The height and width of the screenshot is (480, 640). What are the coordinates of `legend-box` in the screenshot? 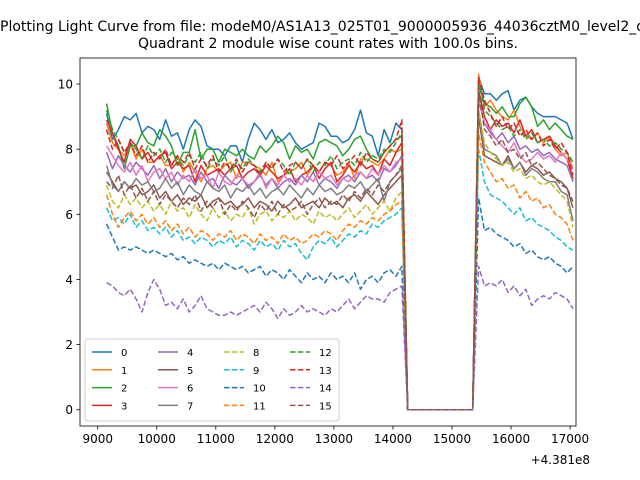 It's located at (212, 380).